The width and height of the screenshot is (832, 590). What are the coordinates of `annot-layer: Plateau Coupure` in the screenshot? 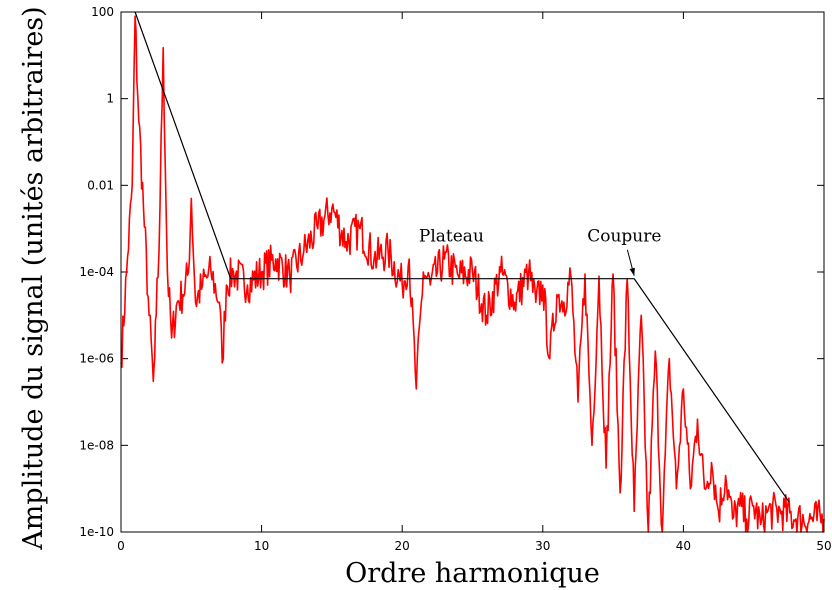 It's located at (540, 251).